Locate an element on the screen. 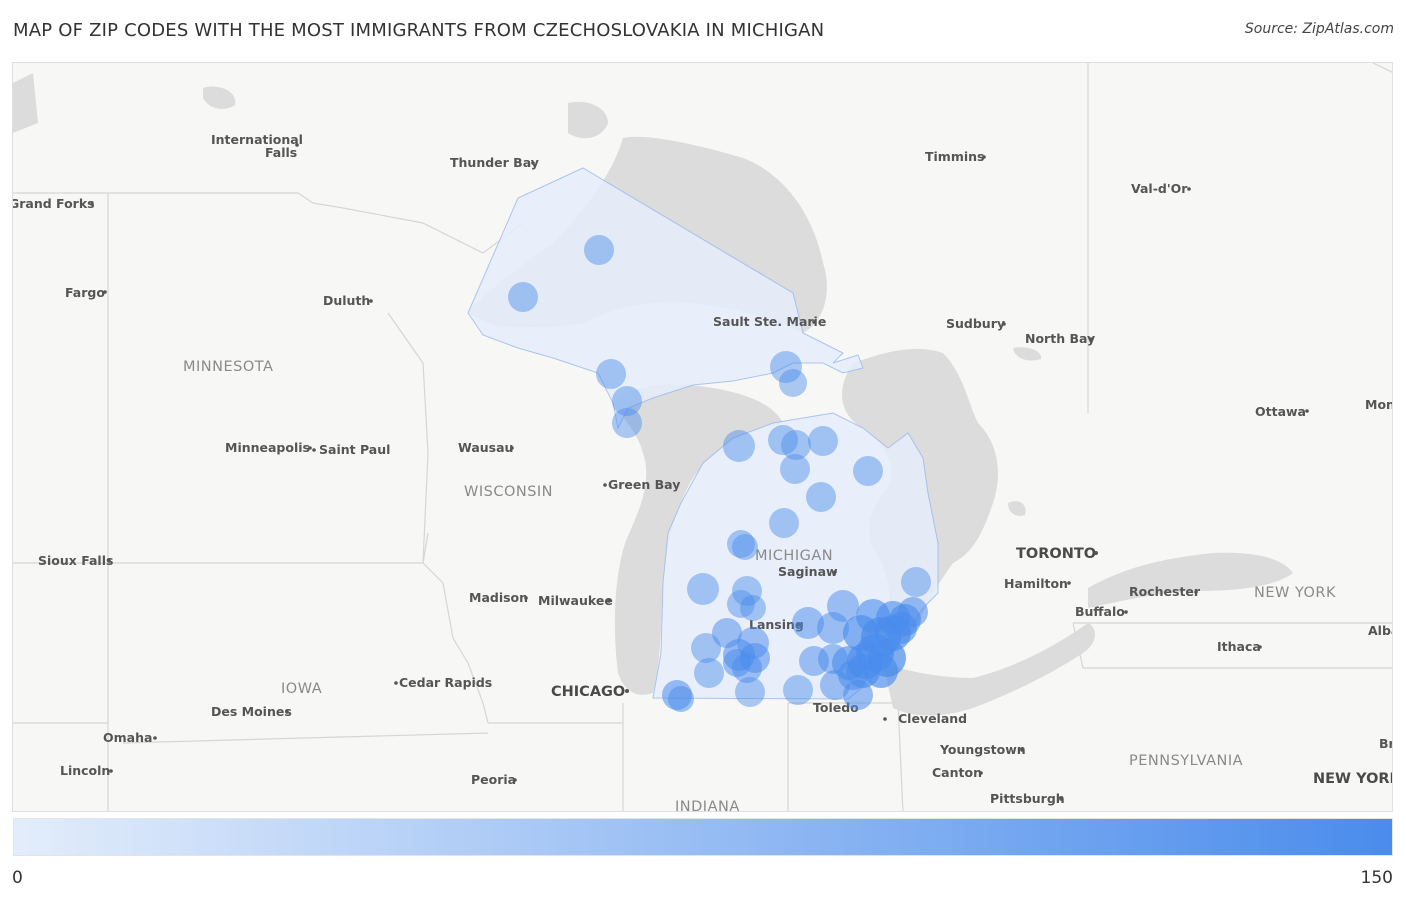 This screenshot has width=1406, height=899. metro-label-toronto: TORONTO is located at coordinates (1056, 554).